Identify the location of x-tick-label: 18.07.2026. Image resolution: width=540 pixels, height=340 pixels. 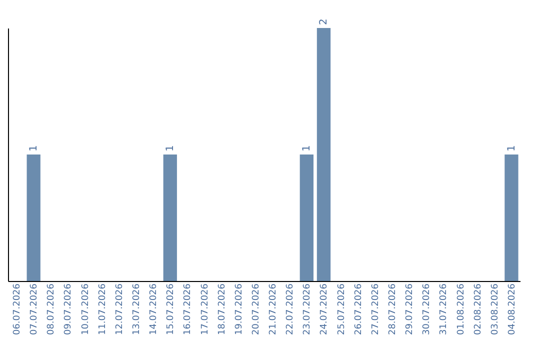
(222, 309).